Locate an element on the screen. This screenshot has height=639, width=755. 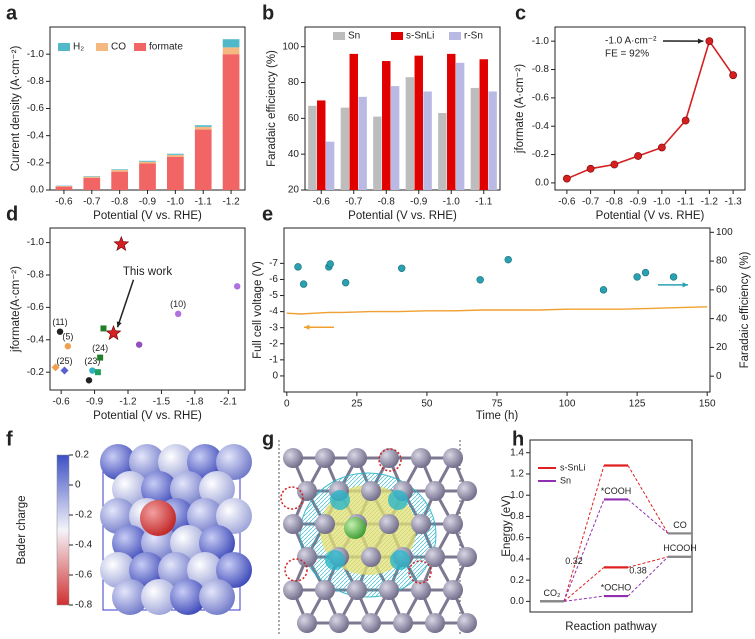
y-tick-label: -7 is located at coordinates (273, 263).